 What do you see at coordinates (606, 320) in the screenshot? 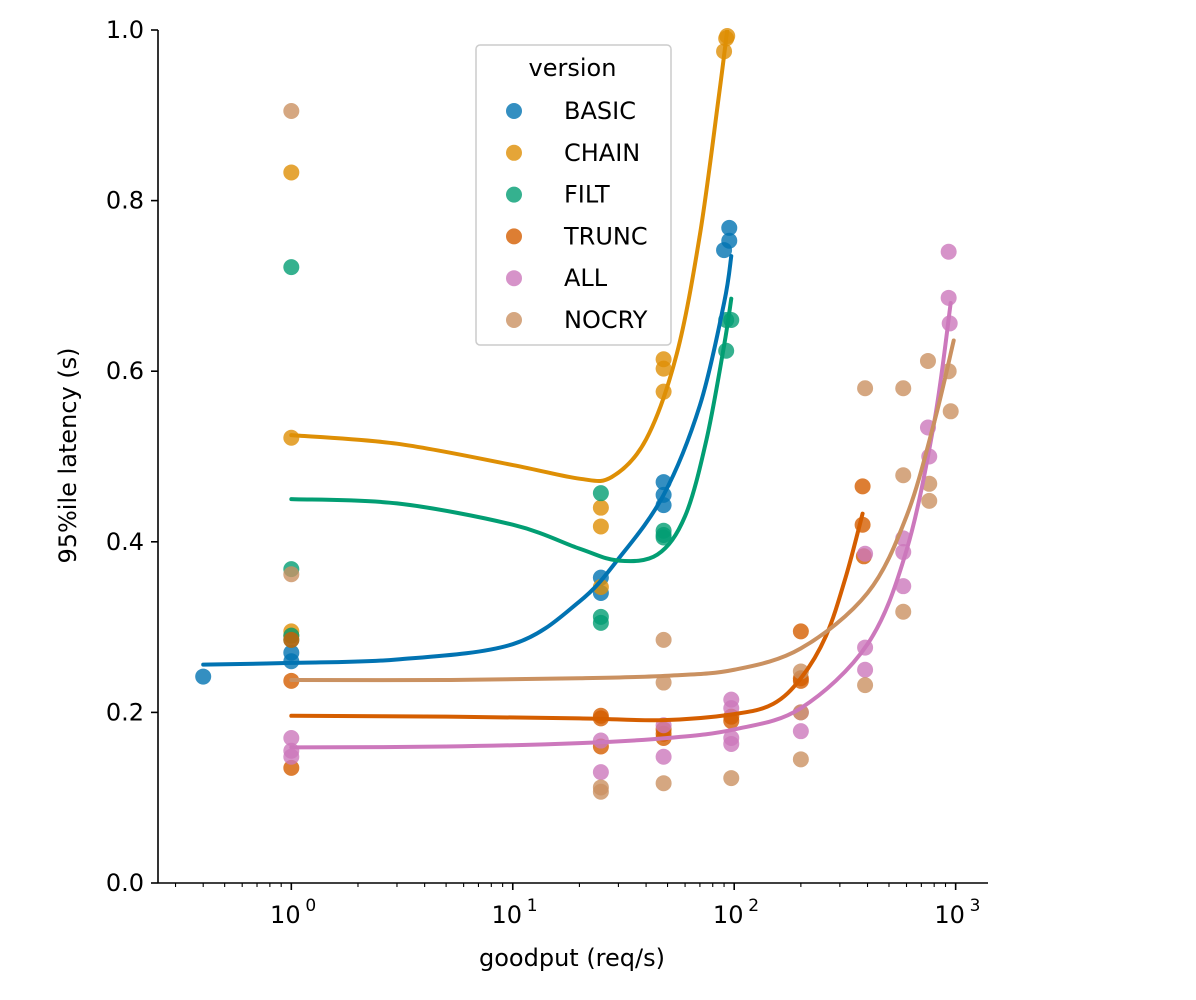
I see `legend-label-nocry: NOCRY` at bounding box center [606, 320].